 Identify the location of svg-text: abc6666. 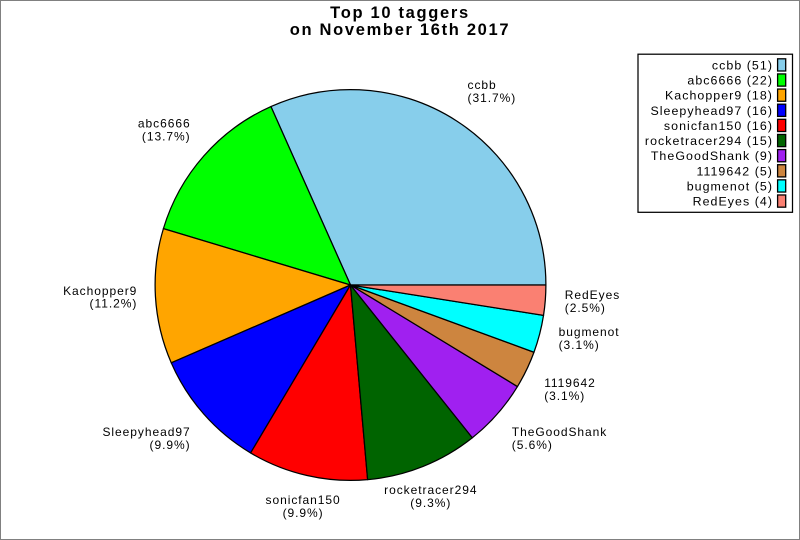
(164, 124).